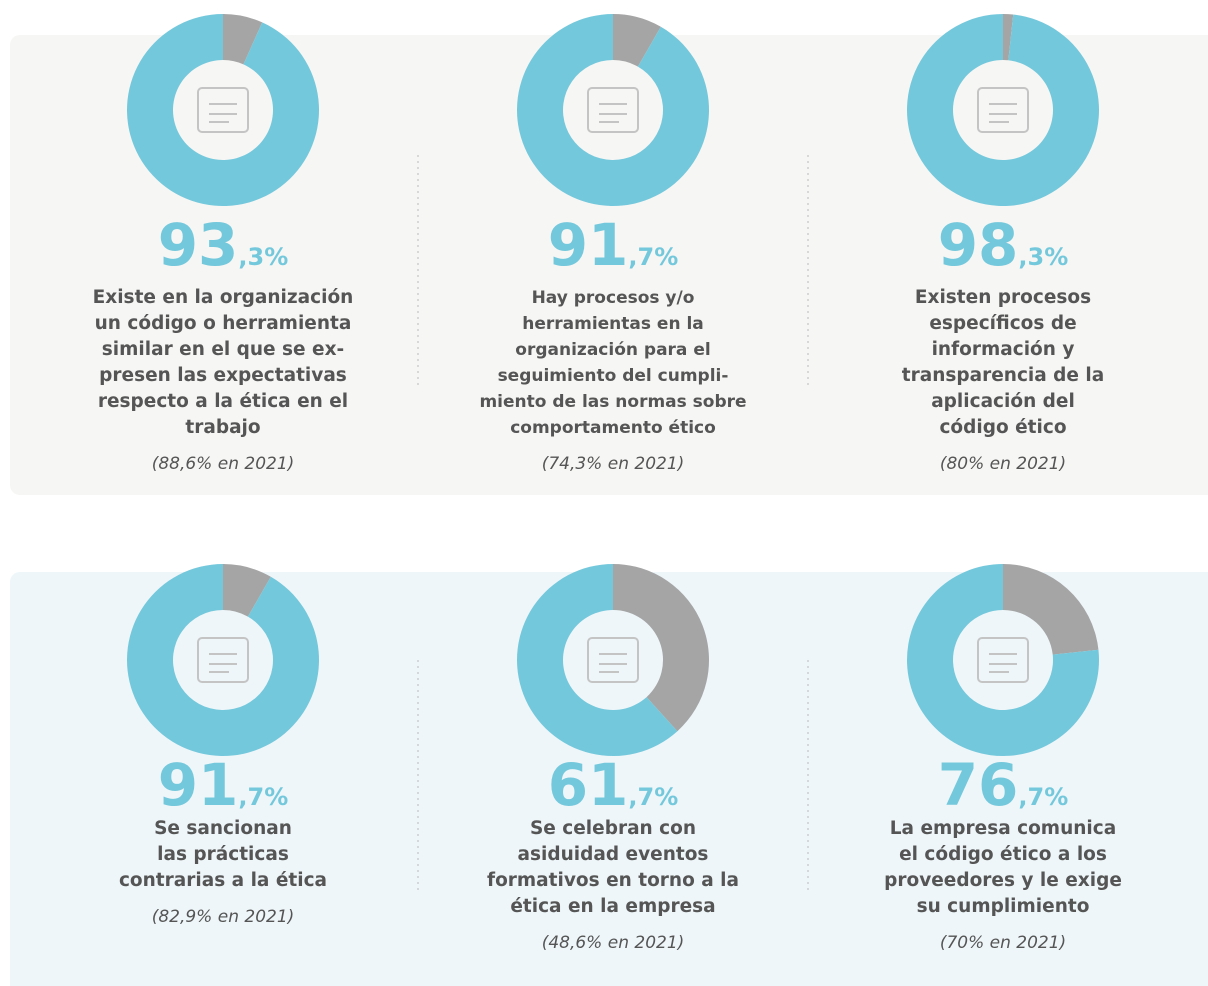 This screenshot has width=1208, height=986. What do you see at coordinates (223, 349) in the screenshot?
I see `description-line: similar en el que se ex-` at bounding box center [223, 349].